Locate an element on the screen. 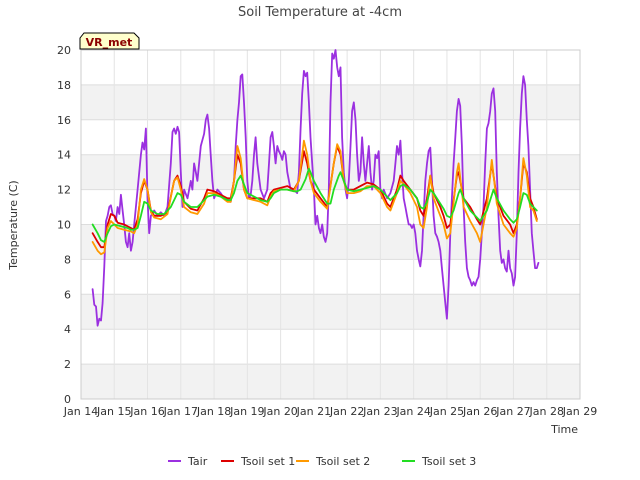 Image resolution: width=640 pixels, height=480 pixels. legend: Tair Tsoil set 1 Tsoil set 2 Tsoil set 3 is located at coordinates (322, 461).